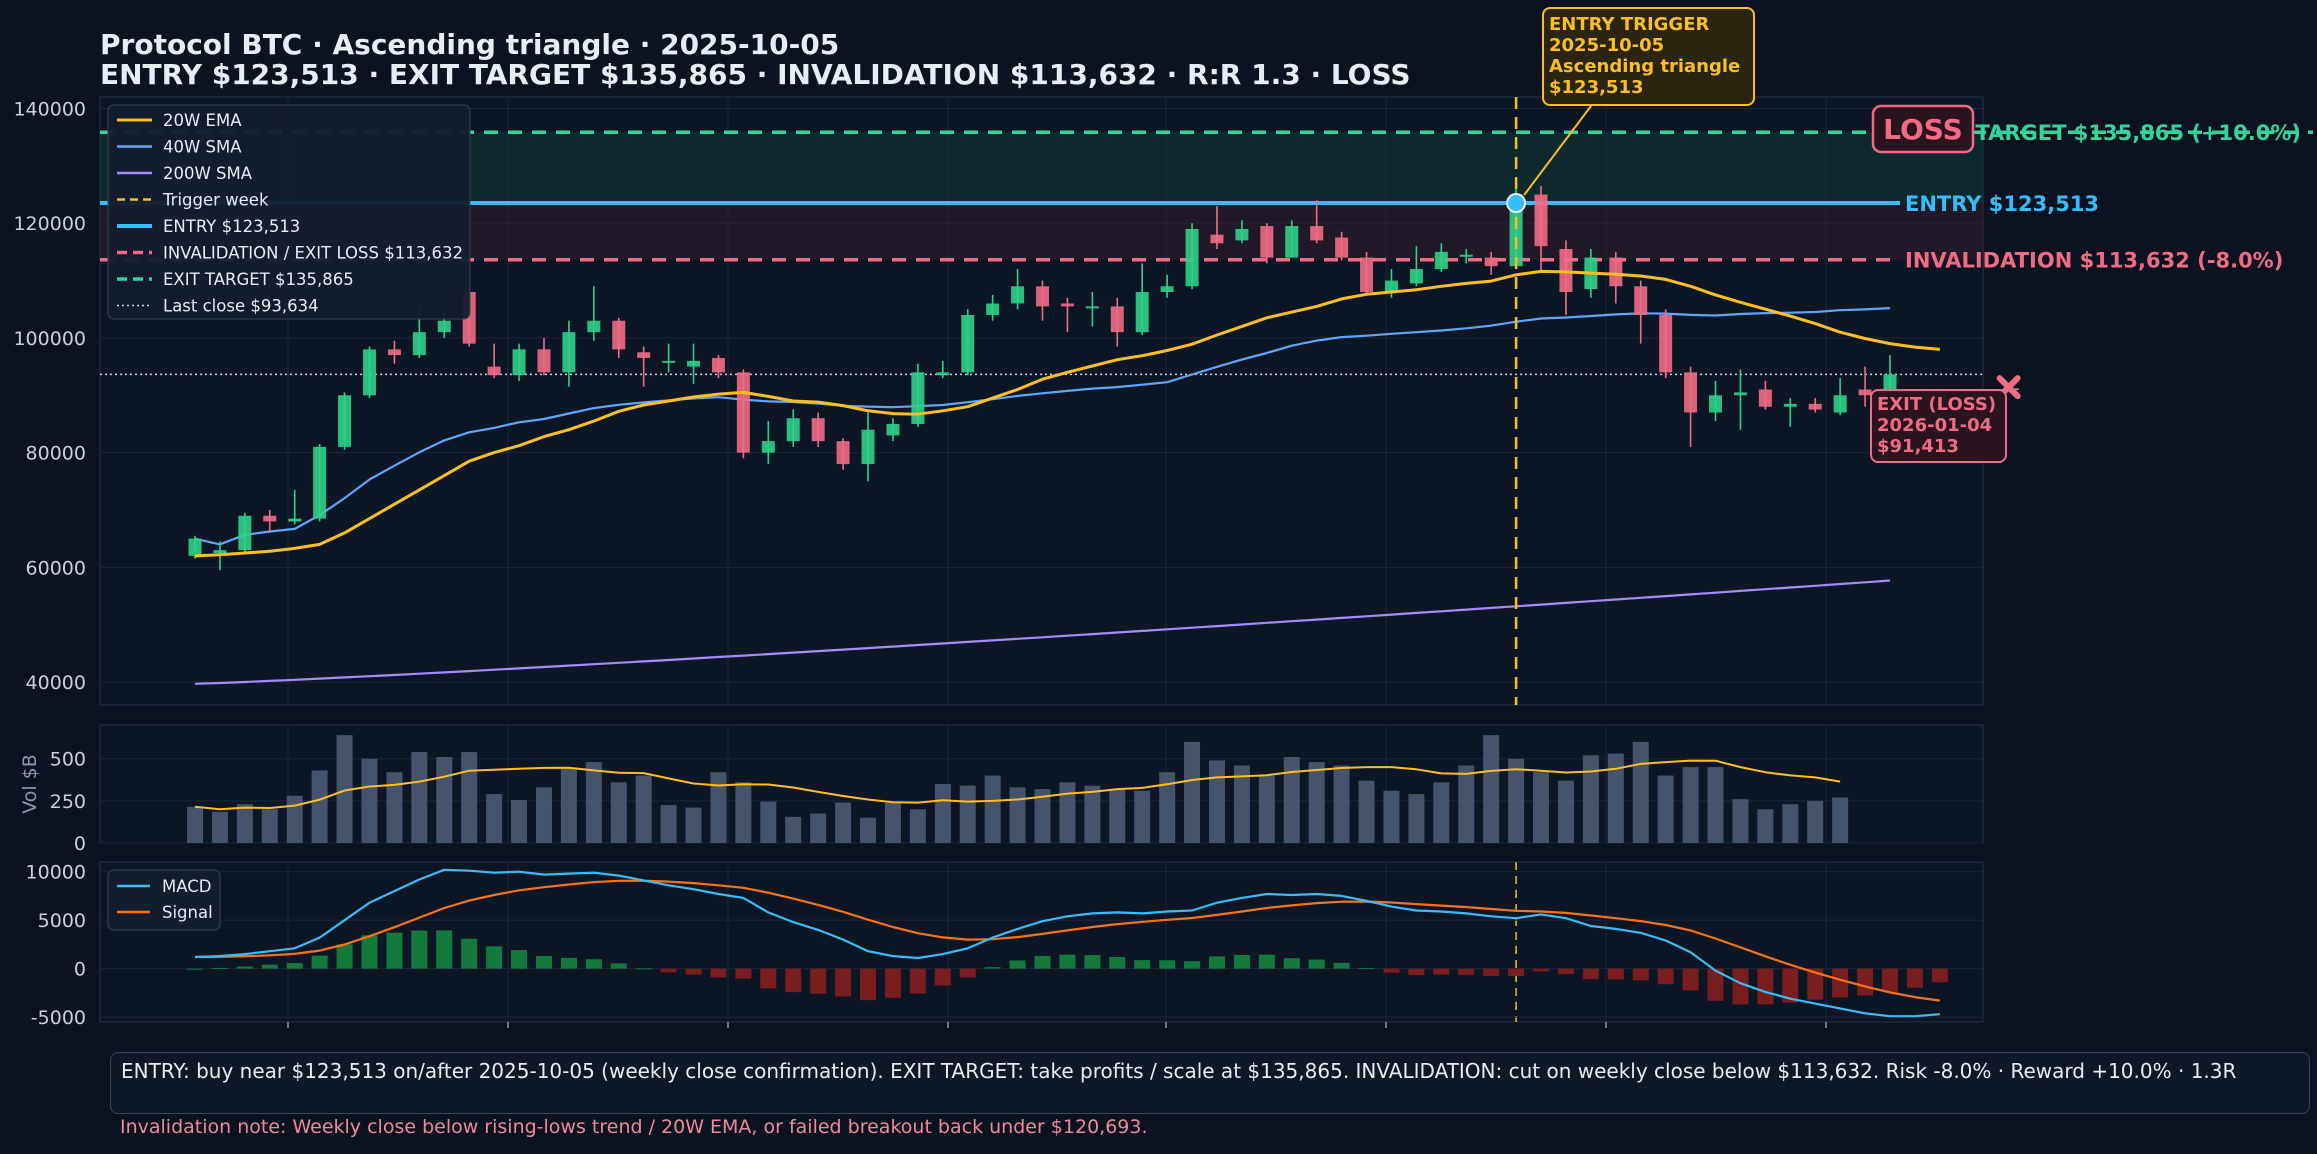  What do you see at coordinates (164, 900) in the screenshot?
I see `macd-legend: MACD Signal` at bounding box center [164, 900].